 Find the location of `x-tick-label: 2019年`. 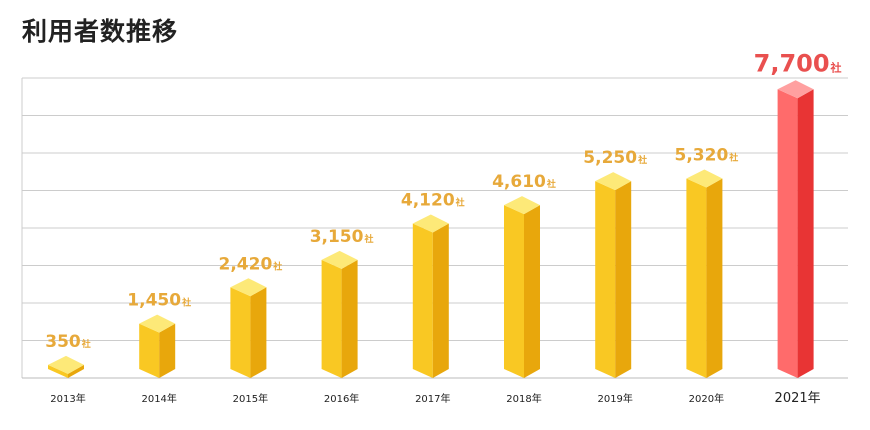

x-tick-label: 2019年 is located at coordinates (614, 398).